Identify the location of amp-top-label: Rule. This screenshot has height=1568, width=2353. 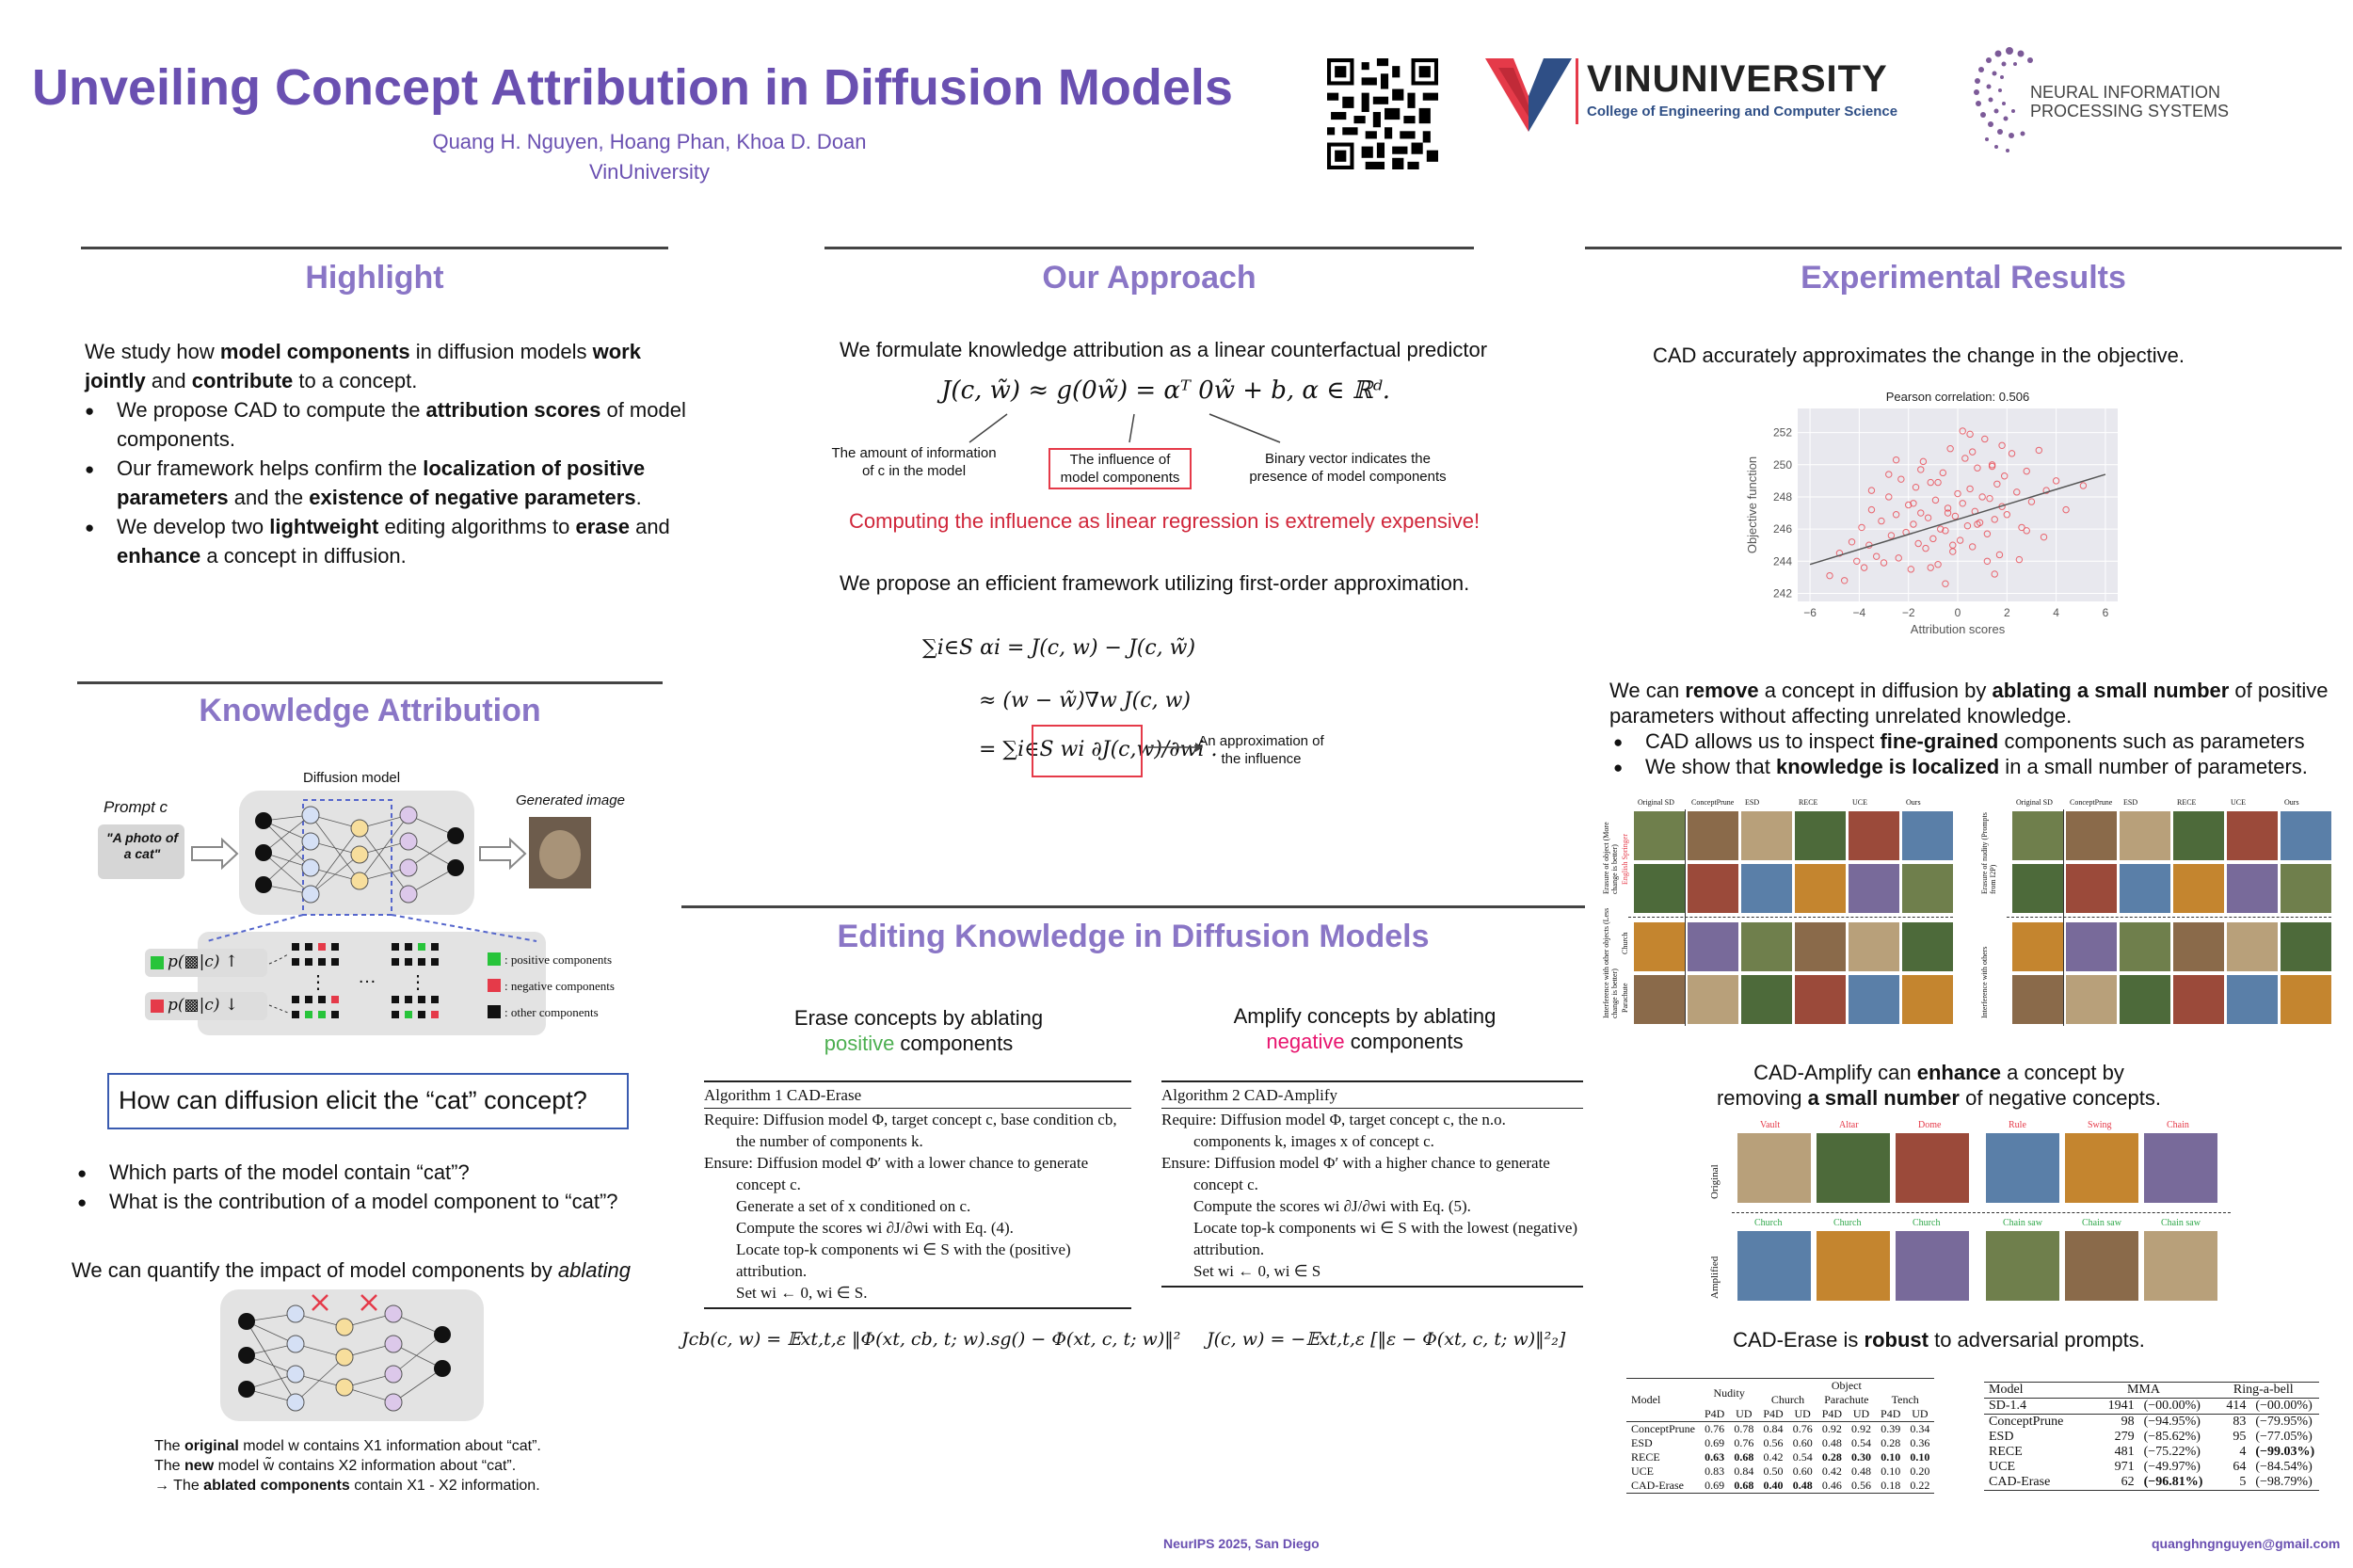
(2018, 1125).